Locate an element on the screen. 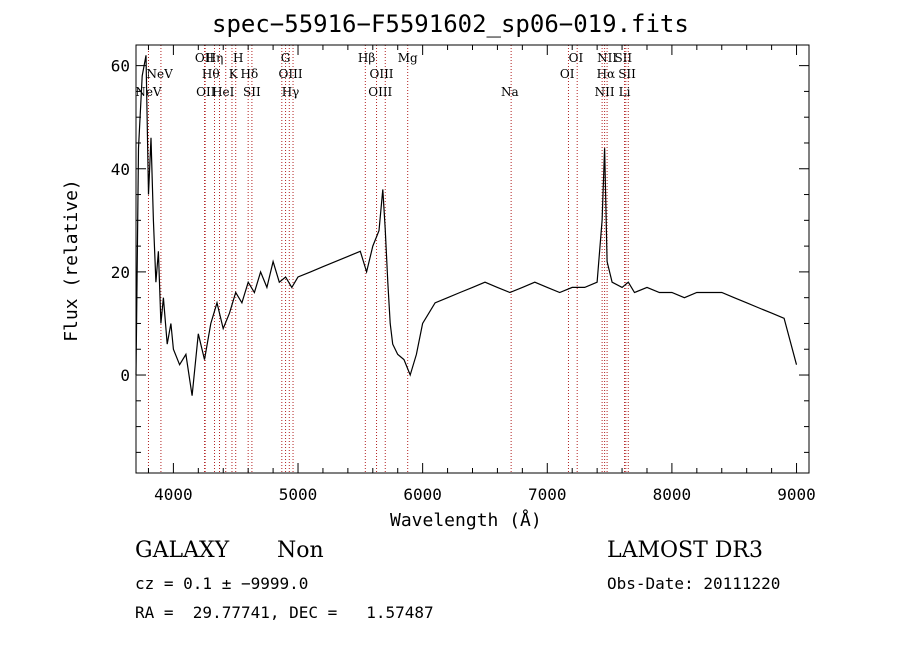 This screenshot has height=649, width=900. line-annotation: Hγ is located at coordinates (291, 92).